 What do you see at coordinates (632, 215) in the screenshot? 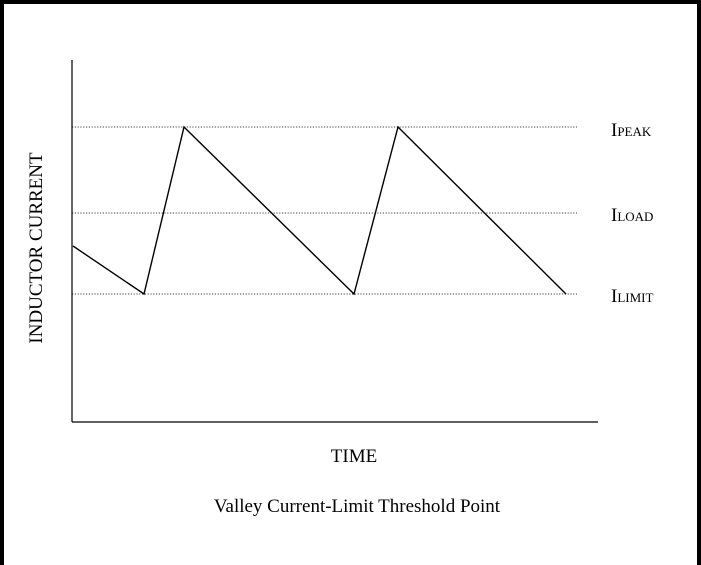
I see `load-label: ILOAD` at bounding box center [632, 215].